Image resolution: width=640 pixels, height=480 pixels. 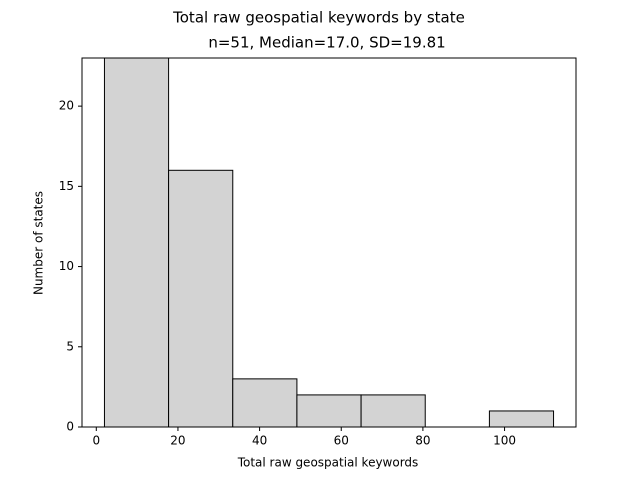 What do you see at coordinates (504, 441) in the screenshot?
I see `x-tick-label: 100` at bounding box center [504, 441].